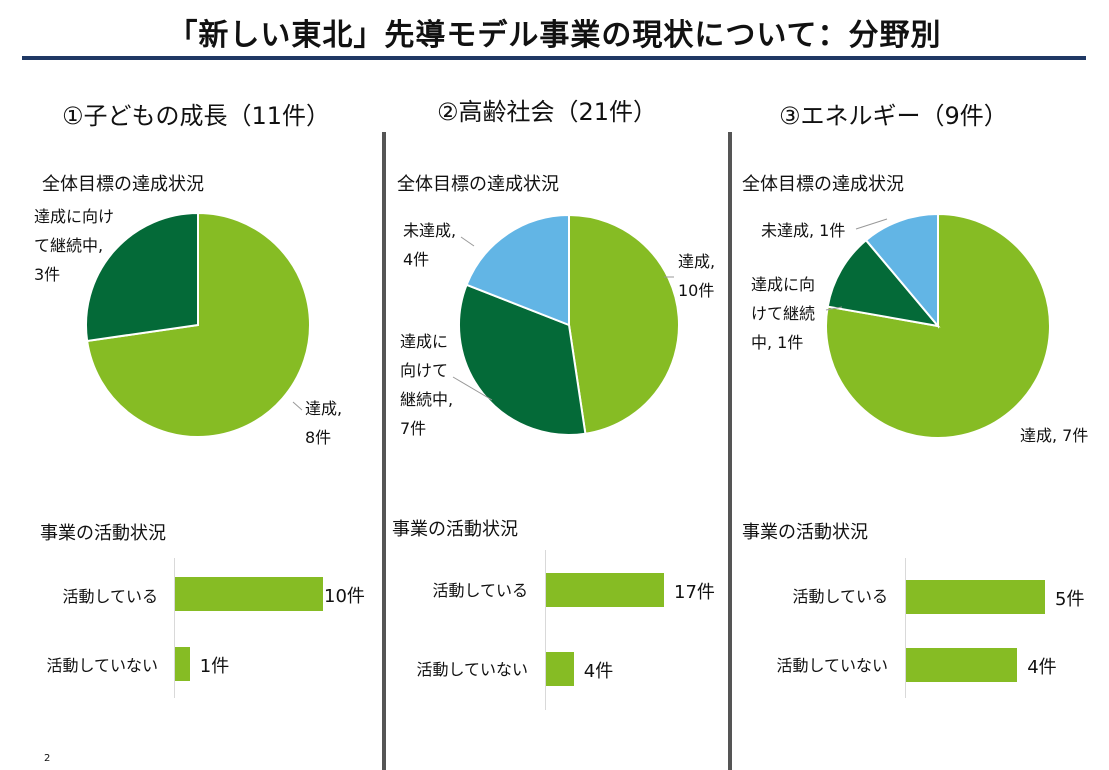  Describe the element at coordinates (102, 665) in the screenshot. I see `bar-category-label-1-2: 活動していない` at that location.